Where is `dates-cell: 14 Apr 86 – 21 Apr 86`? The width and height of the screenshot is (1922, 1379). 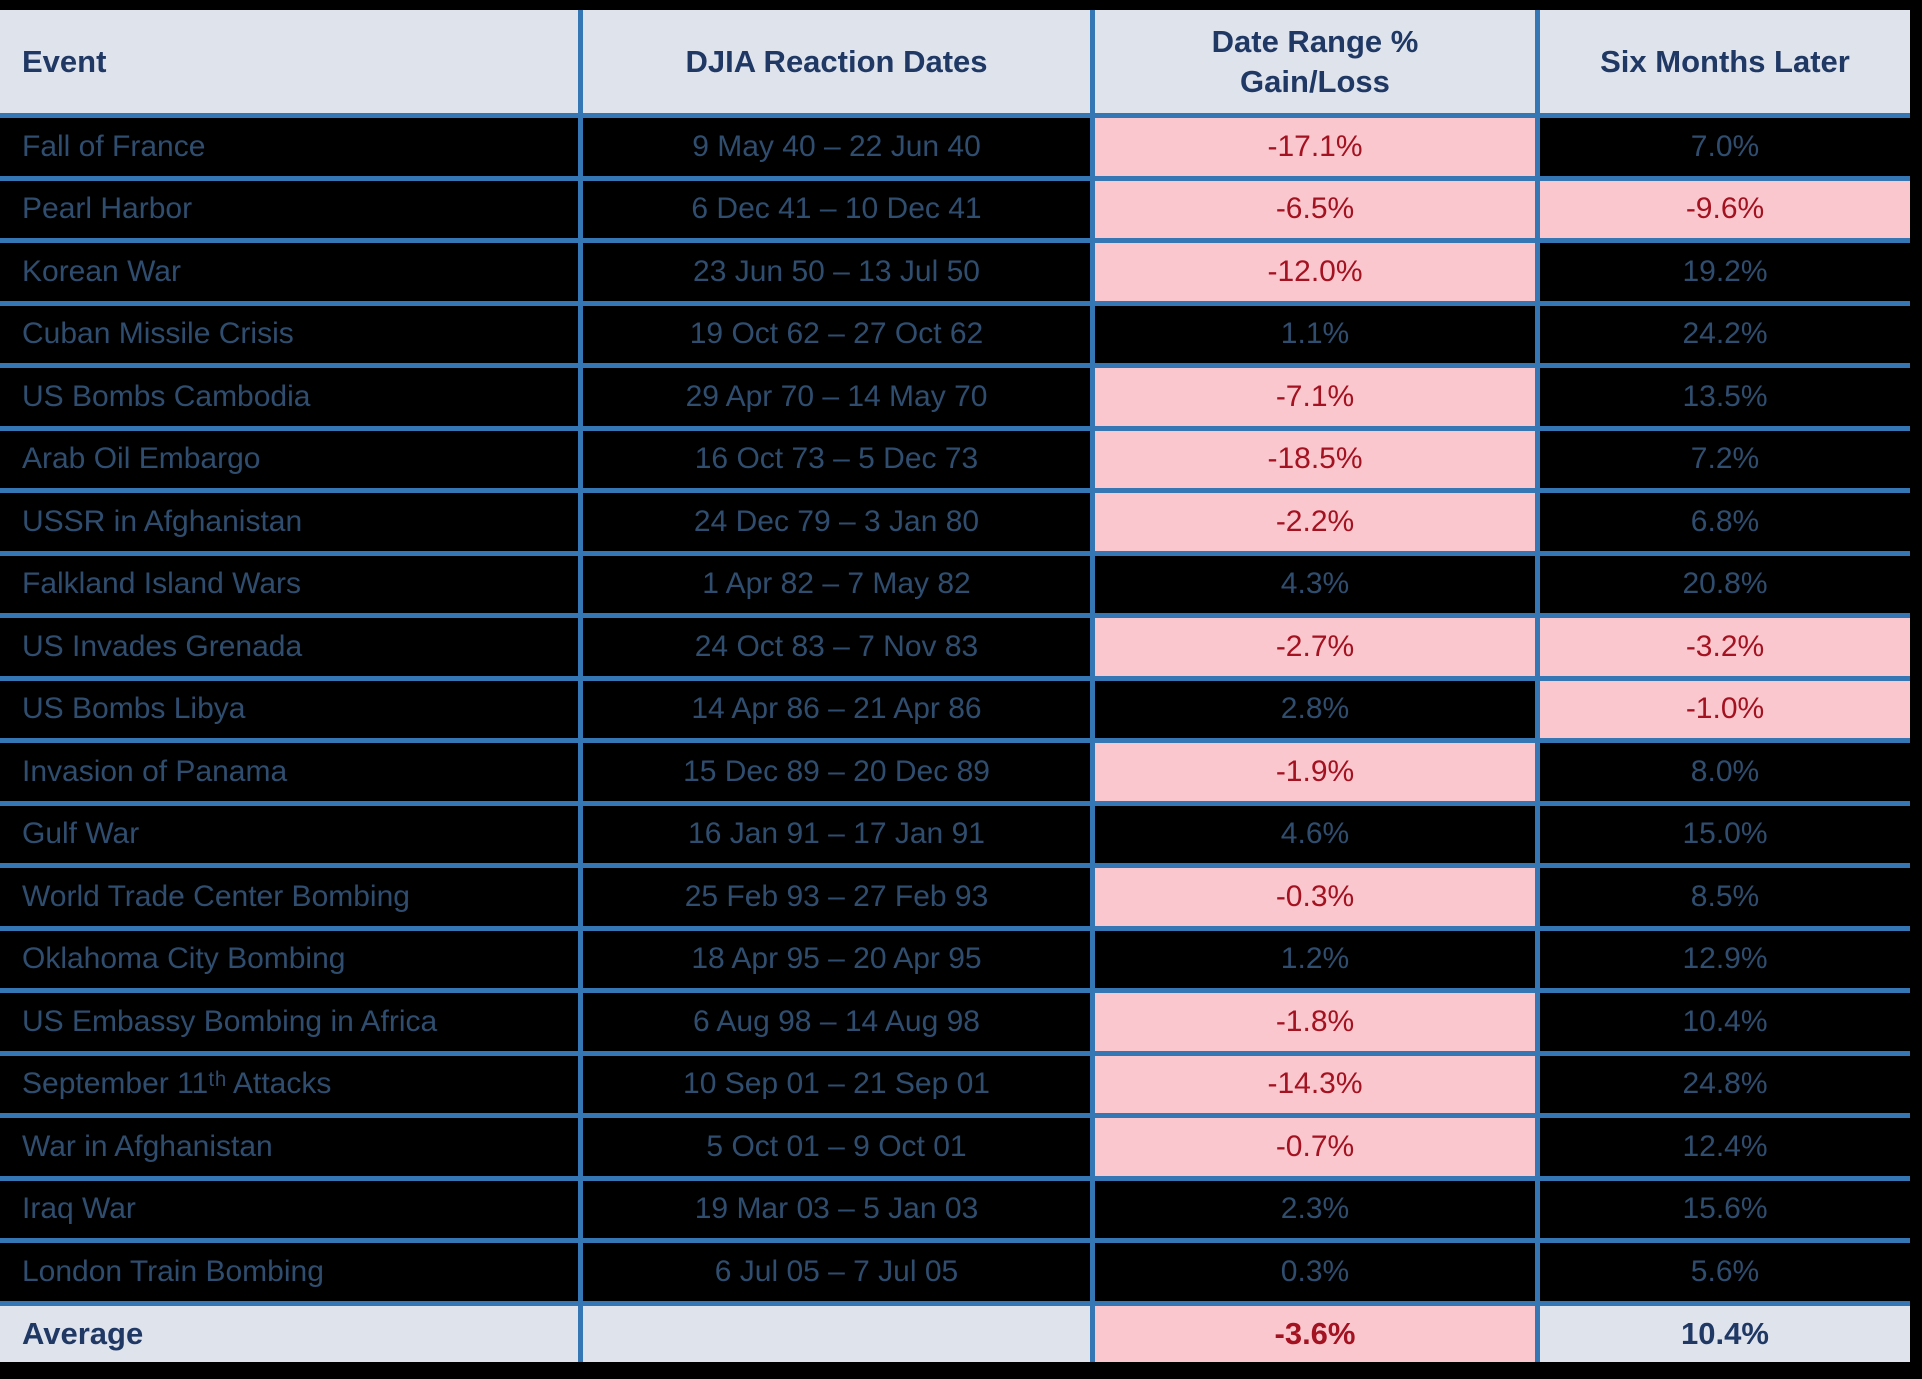
dates-cell: 14 Apr 86 – 21 Apr 86 is located at coordinates (834, 709).